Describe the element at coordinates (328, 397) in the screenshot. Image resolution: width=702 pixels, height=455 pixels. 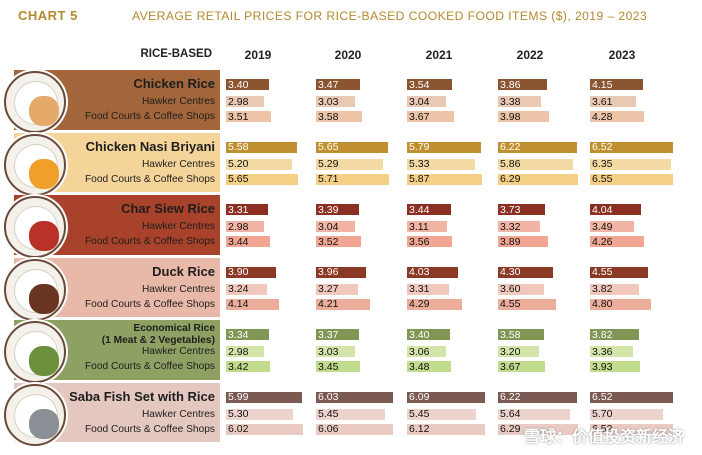
I see `bar-value-label: 6.03` at that location.